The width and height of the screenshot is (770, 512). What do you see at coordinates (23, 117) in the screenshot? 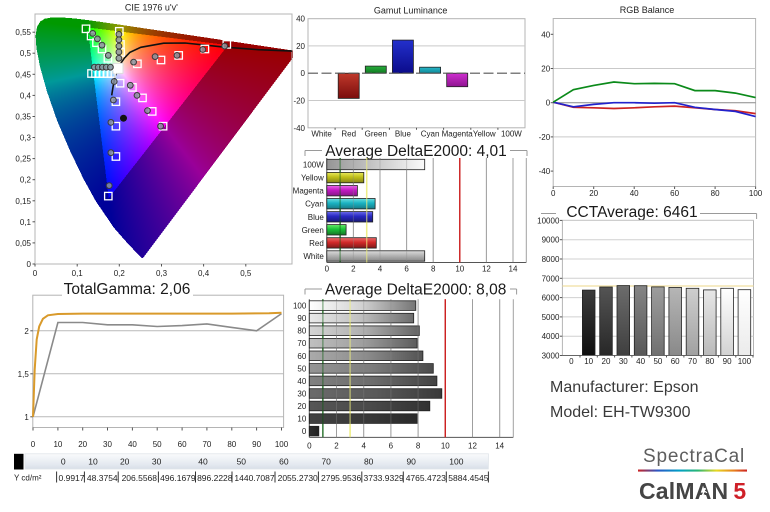
I see `svg-text: 0,35` at bounding box center [23, 117].